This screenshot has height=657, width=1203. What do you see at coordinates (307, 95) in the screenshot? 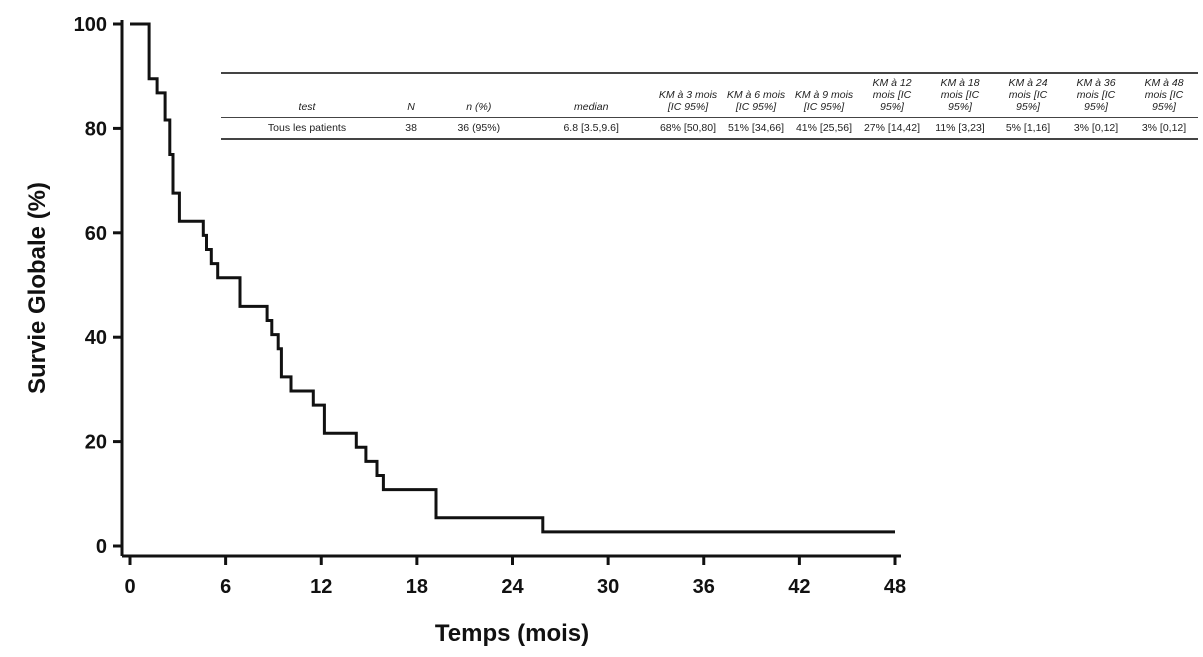
I see `table-header-cell: test` at bounding box center [307, 95].